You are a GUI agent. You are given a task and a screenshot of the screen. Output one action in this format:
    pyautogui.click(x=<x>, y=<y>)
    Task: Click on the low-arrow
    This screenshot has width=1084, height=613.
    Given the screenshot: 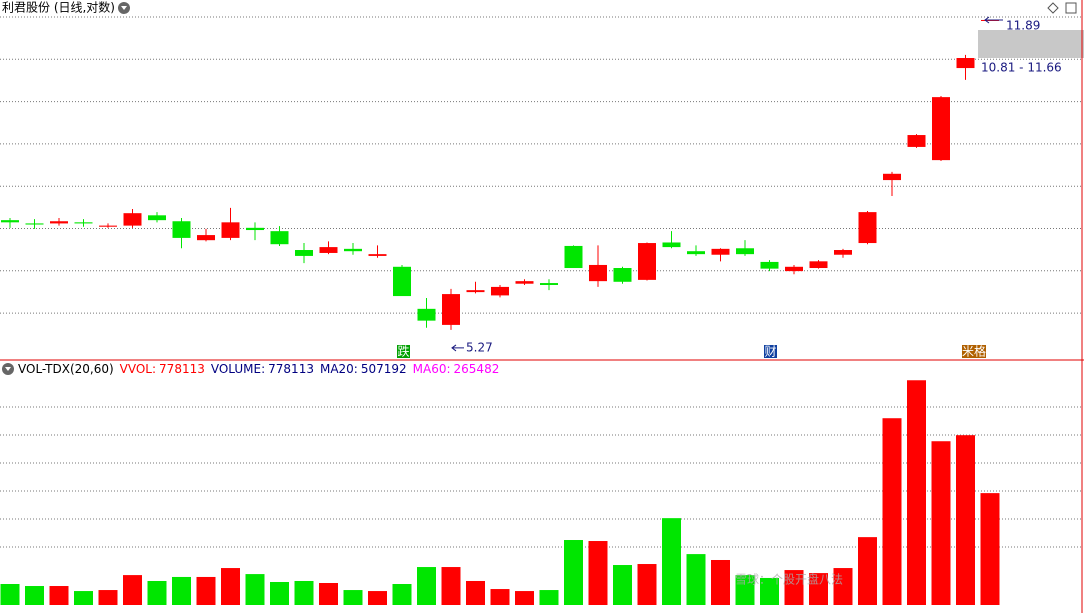 What is the action you would take?
    pyautogui.click(x=457, y=348)
    